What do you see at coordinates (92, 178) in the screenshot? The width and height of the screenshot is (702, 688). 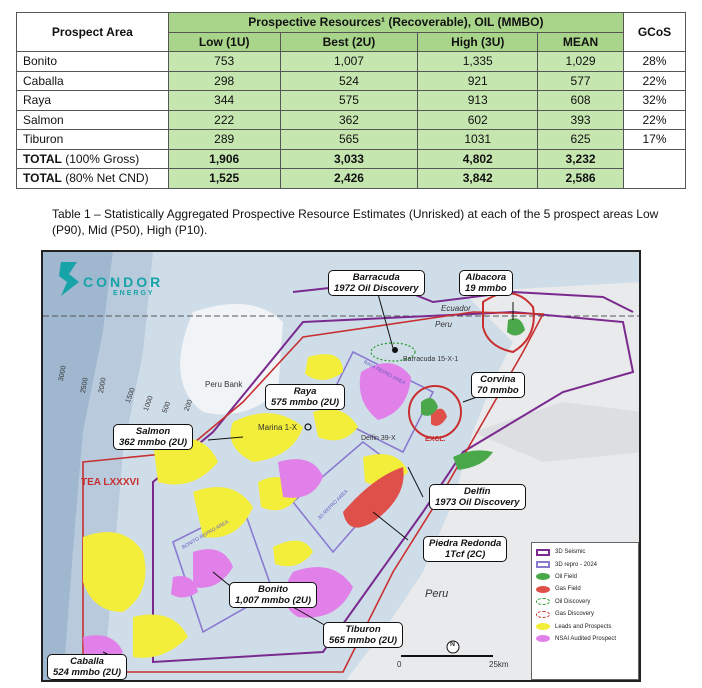 I see `total-label: TOTAL (80% Net CND)` at bounding box center [92, 178].